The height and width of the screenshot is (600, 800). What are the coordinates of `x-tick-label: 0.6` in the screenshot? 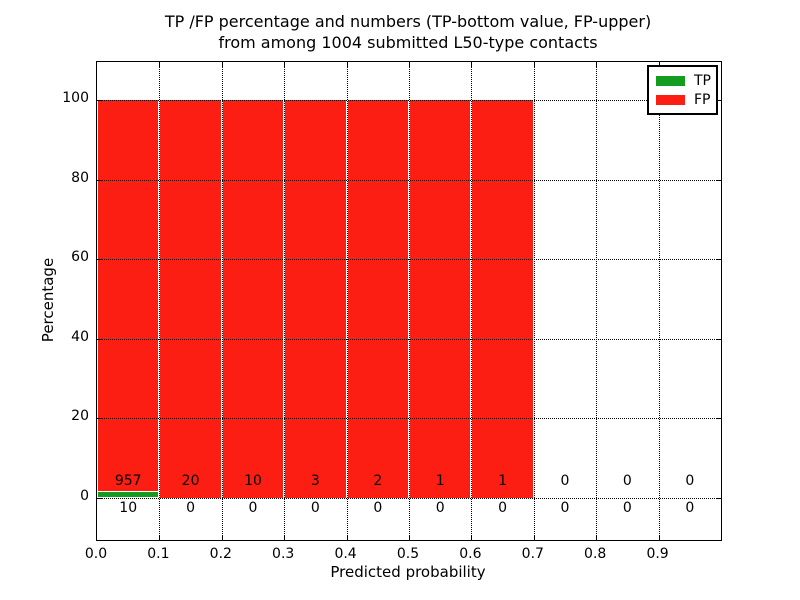 It's located at (470, 554).